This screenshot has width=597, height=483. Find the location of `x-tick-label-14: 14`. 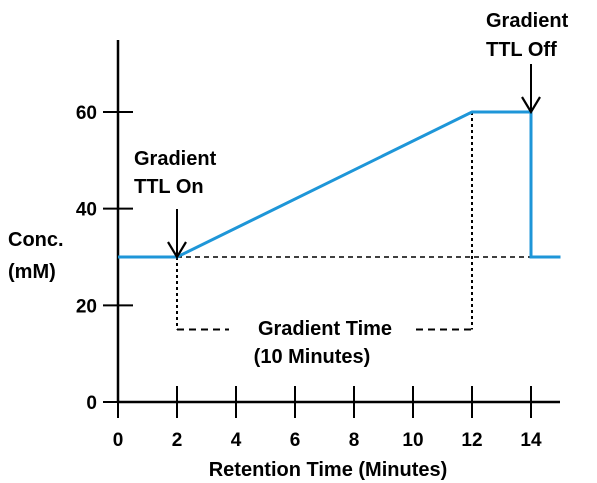

x-tick-label-14: 14 is located at coordinates (531, 440).